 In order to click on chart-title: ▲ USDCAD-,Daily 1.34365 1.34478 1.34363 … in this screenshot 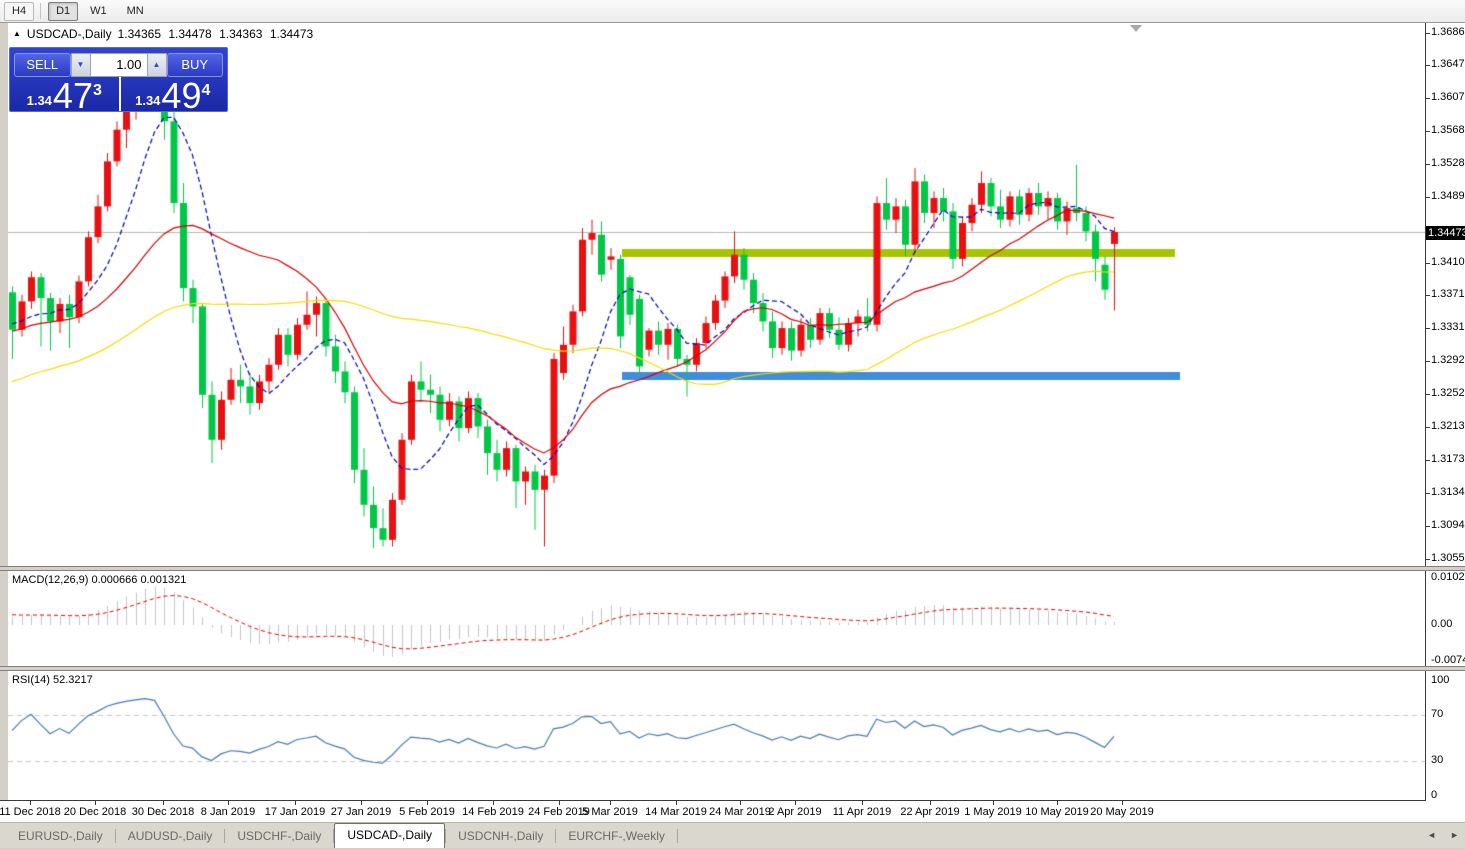, I will do `click(165, 34)`.